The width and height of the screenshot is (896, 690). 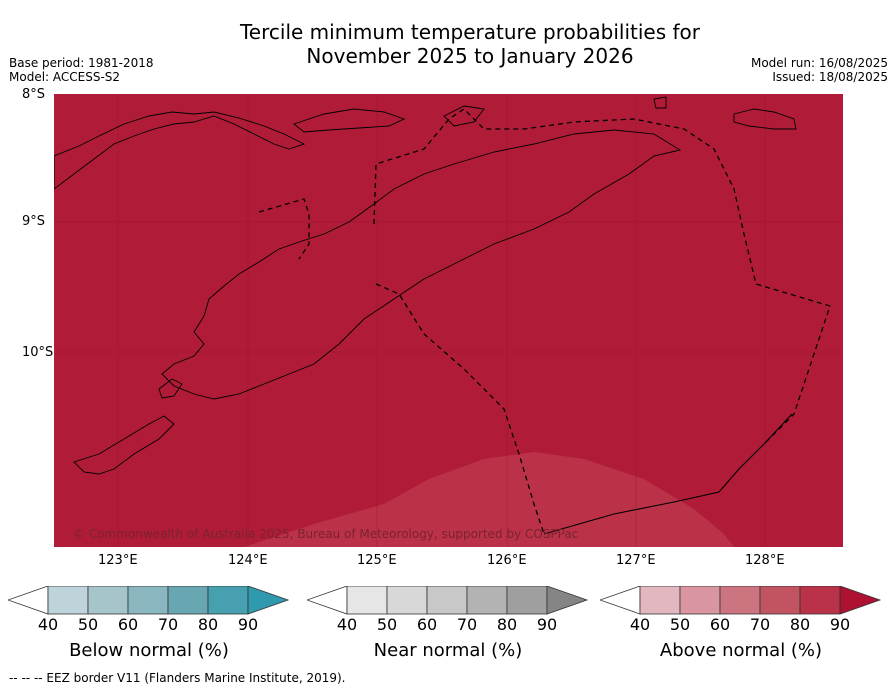 I want to click on lon-label-124e: 124°E, so click(x=248, y=560).